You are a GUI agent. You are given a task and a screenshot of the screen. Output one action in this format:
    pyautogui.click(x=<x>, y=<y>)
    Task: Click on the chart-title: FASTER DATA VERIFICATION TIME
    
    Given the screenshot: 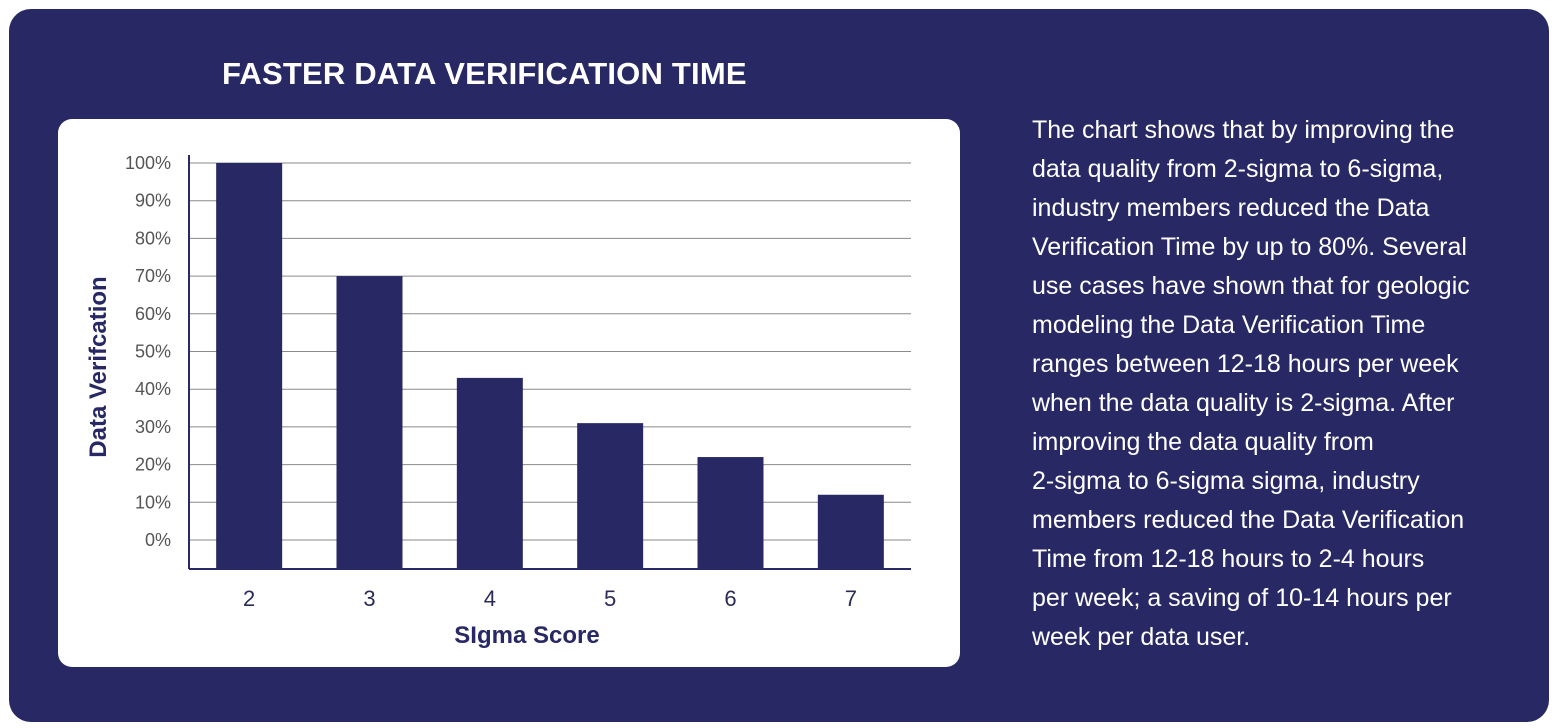 What is the action you would take?
    pyautogui.click(x=484, y=73)
    